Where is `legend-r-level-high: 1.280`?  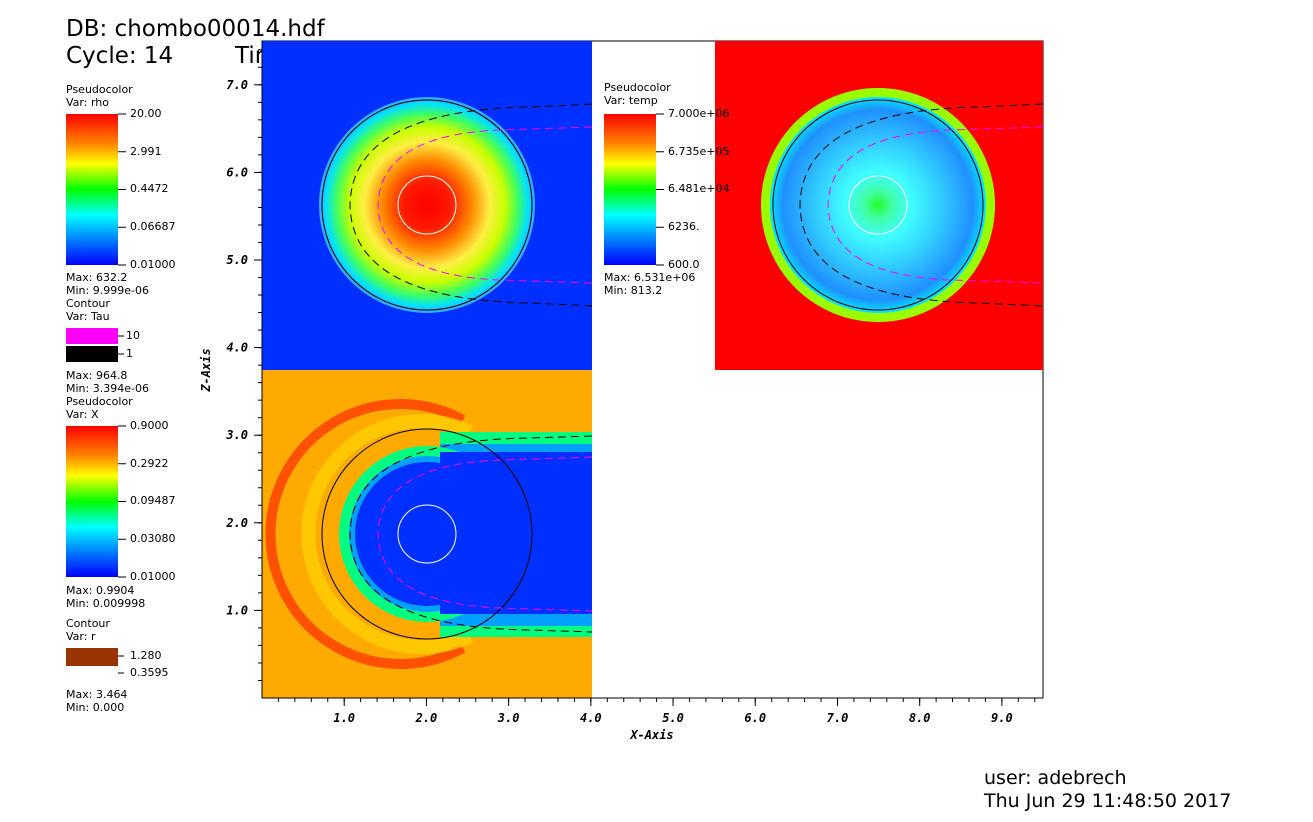
legend-r-level-high: 1.280 is located at coordinates (146, 655).